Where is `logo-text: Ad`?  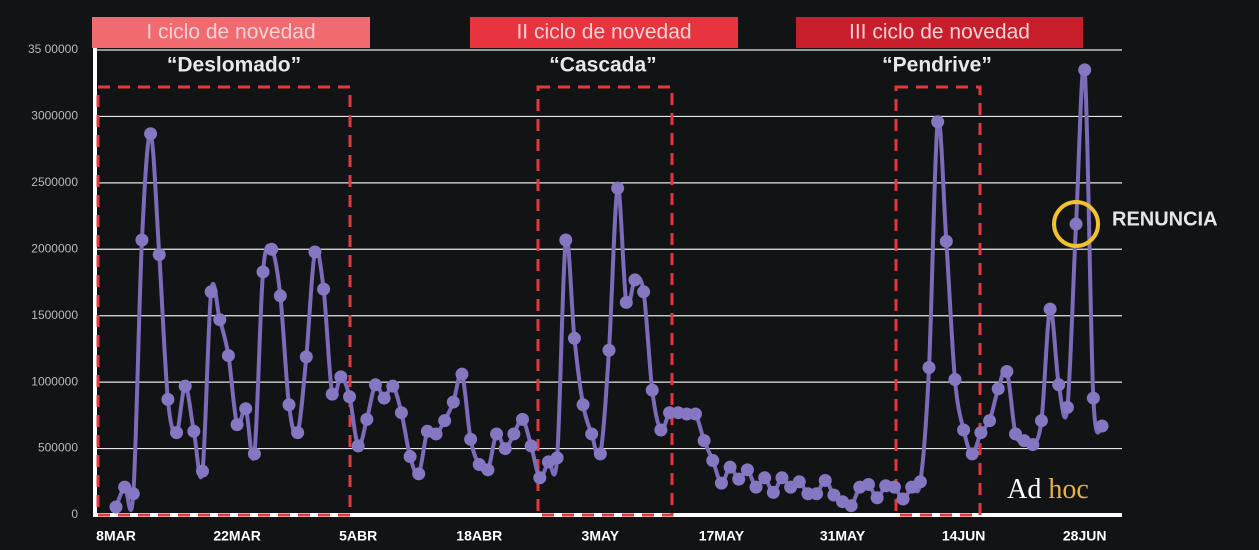 logo-text: Ad is located at coordinates (1024, 489).